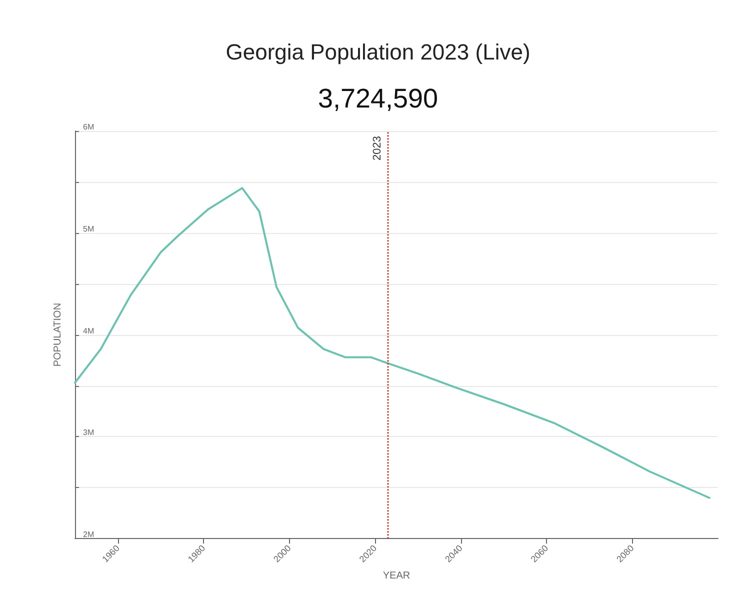 The width and height of the screenshot is (756, 594). Describe the element at coordinates (58, 334) in the screenshot. I see `y-axis-title: POPULATION` at that location.